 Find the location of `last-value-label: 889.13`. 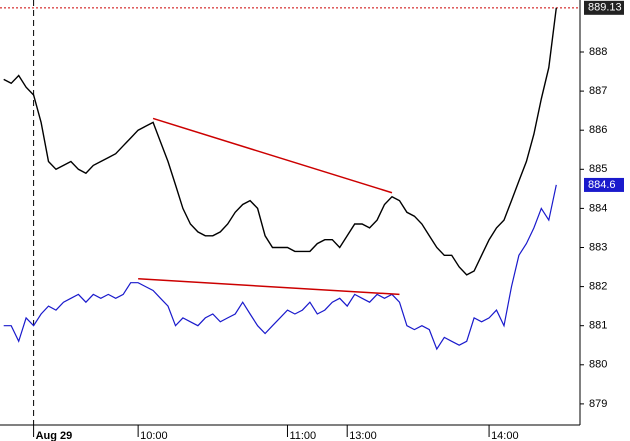

last-value-label: 889.13 is located at coordinates (605, 8).